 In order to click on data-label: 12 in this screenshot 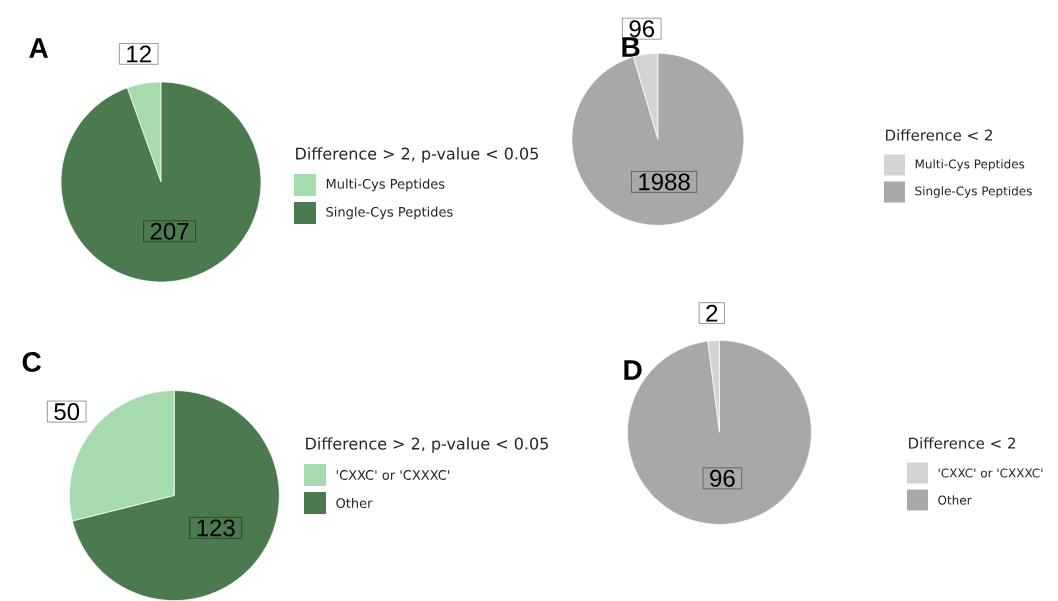, I will do `click(139, 54)`.